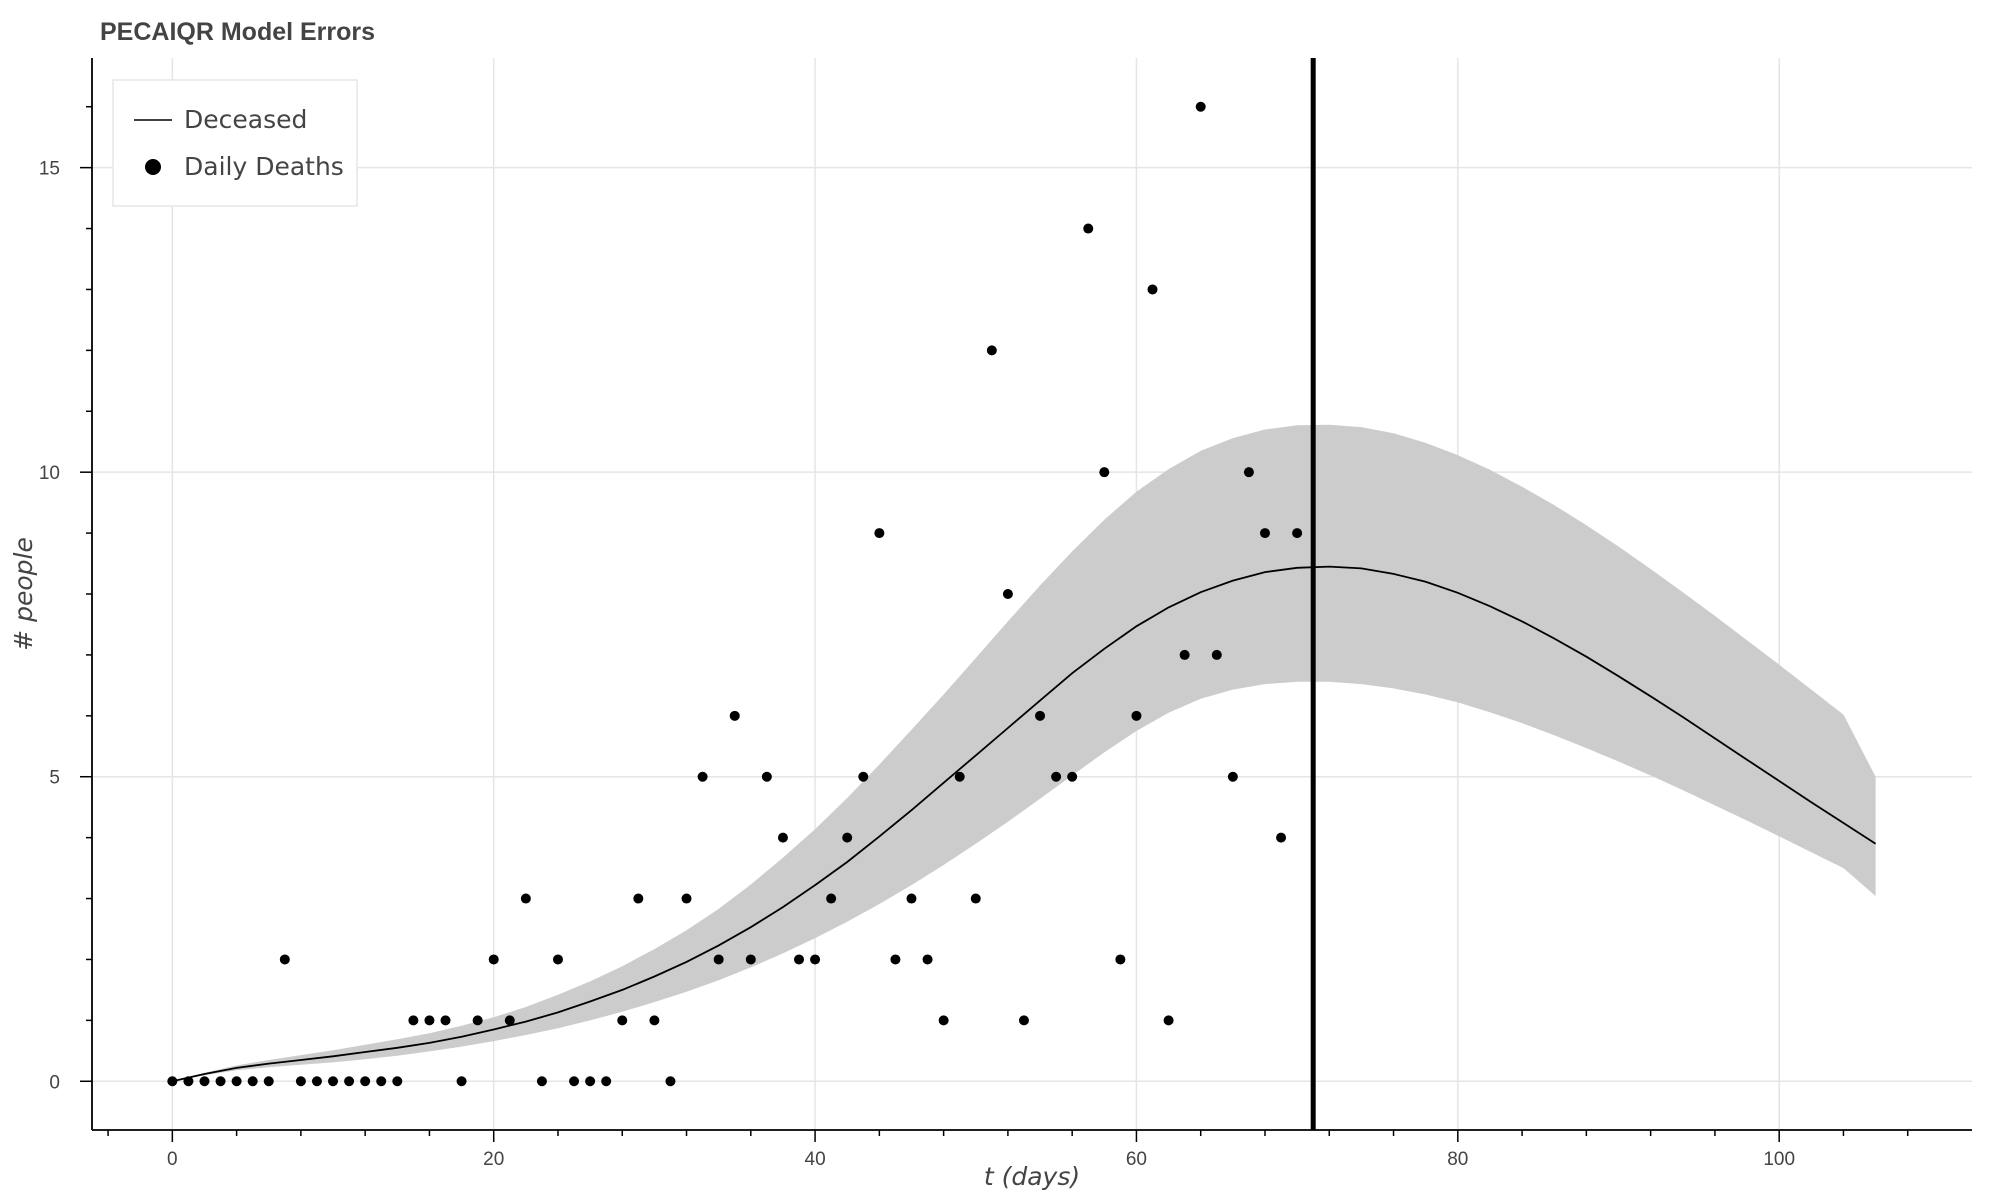 This screenshot has height=1200, width=2000. I want to click on legend-label-deceased: Deceased, so click(245, 119).